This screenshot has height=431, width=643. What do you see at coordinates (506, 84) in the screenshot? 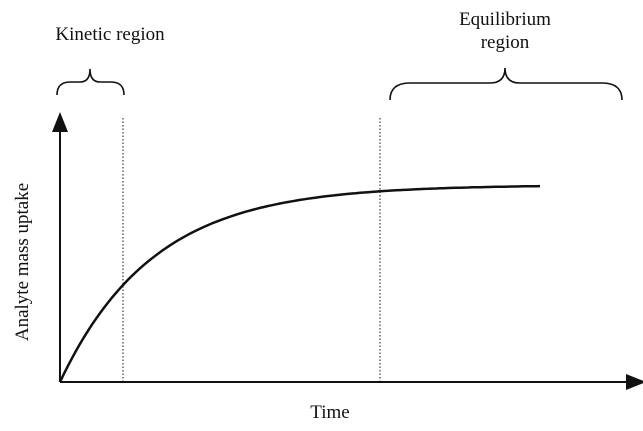
I see `equilibrium-brace` at bounding box center [506, 84].